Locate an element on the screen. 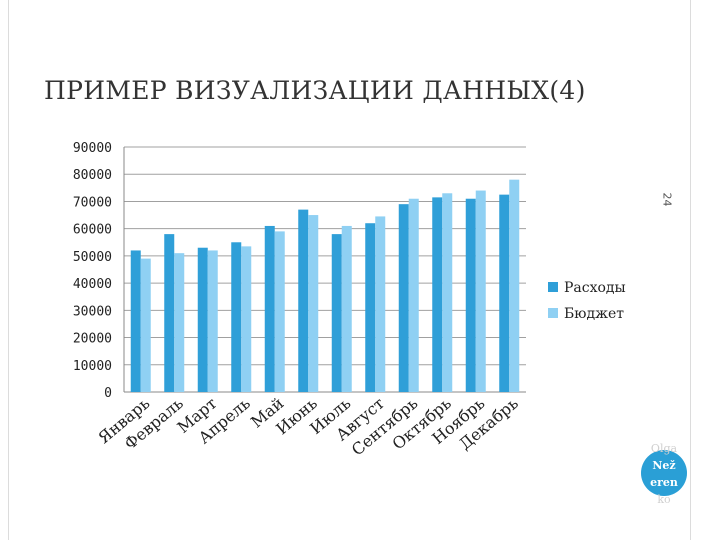 The image size is (720, 540). y-tick-label: 30000 is located at coordinates (92, 311).